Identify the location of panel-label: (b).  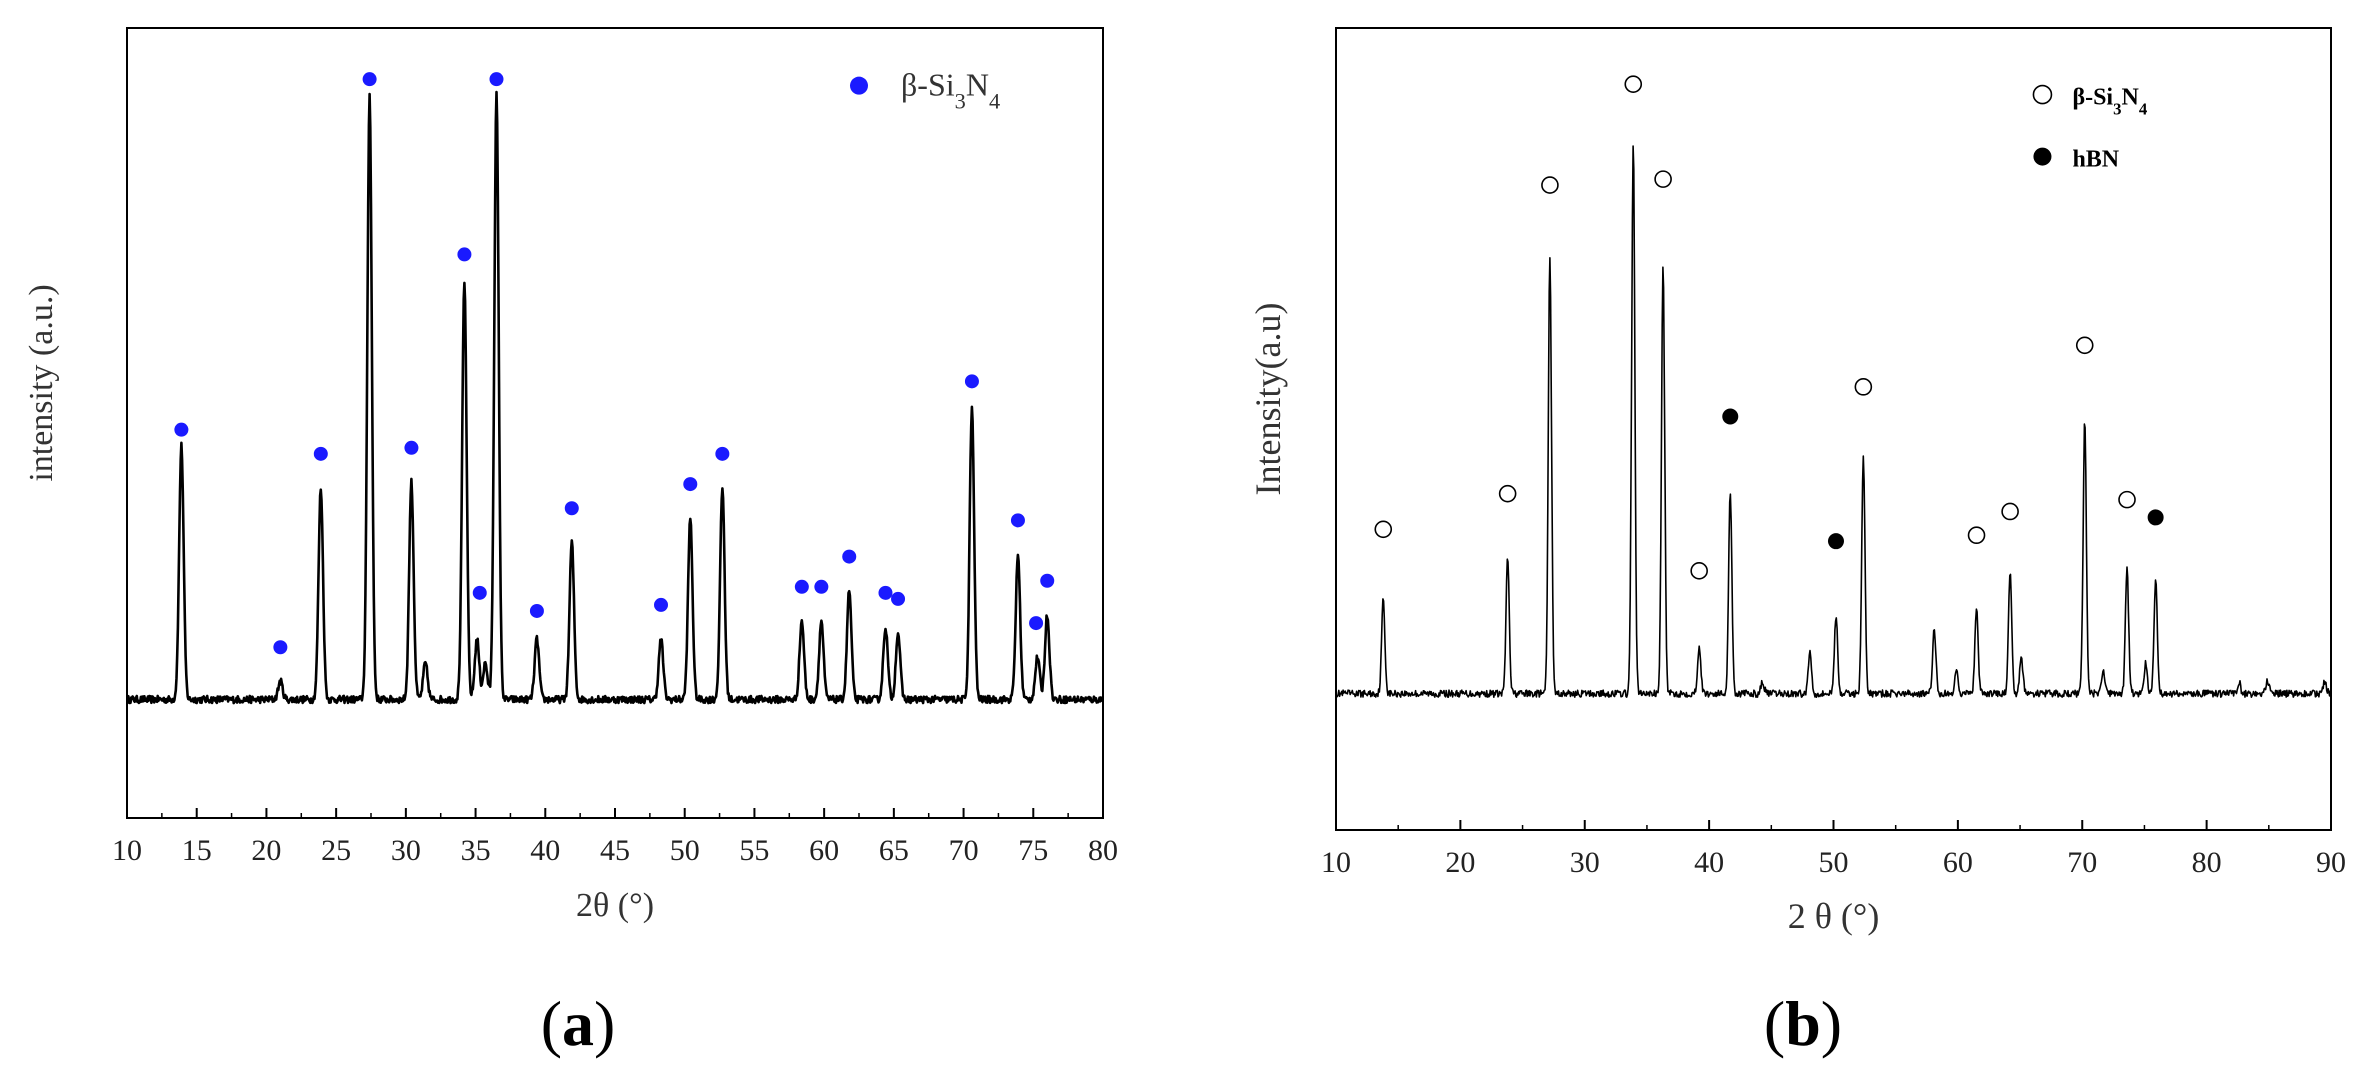
(1803, 1023).